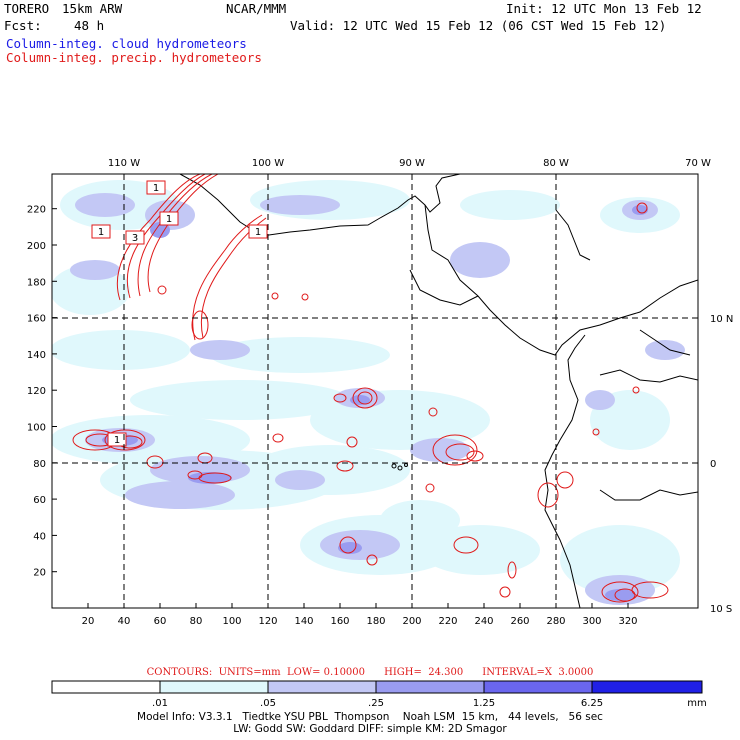  What do you see at coordinates (36, 282) in the screenshot?
I see `y-tick-label: 180` at bounding box center [36, 282].